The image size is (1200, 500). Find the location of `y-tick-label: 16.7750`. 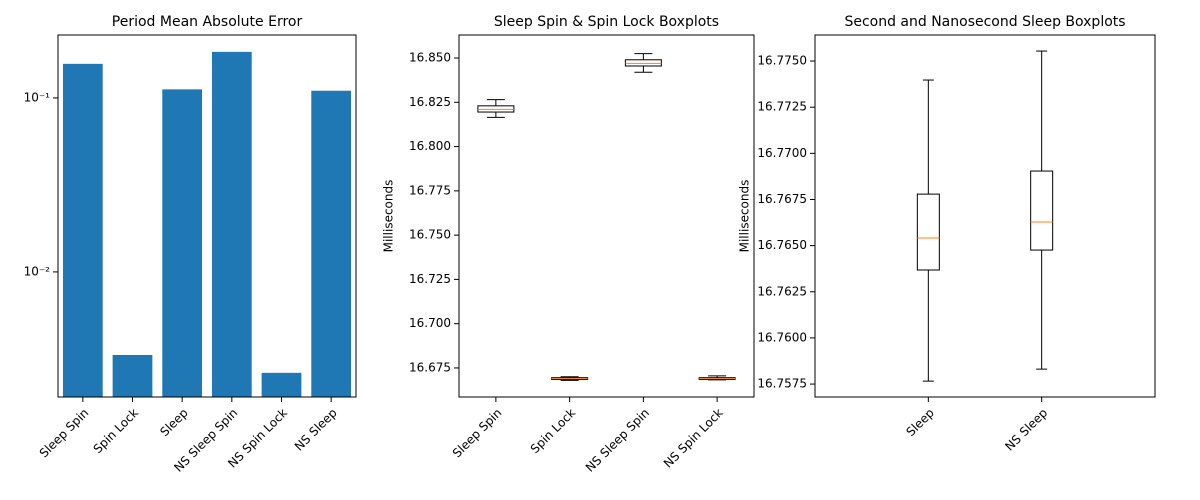

y-tick-label: 16.7750 is located at coordinates (782, 61).